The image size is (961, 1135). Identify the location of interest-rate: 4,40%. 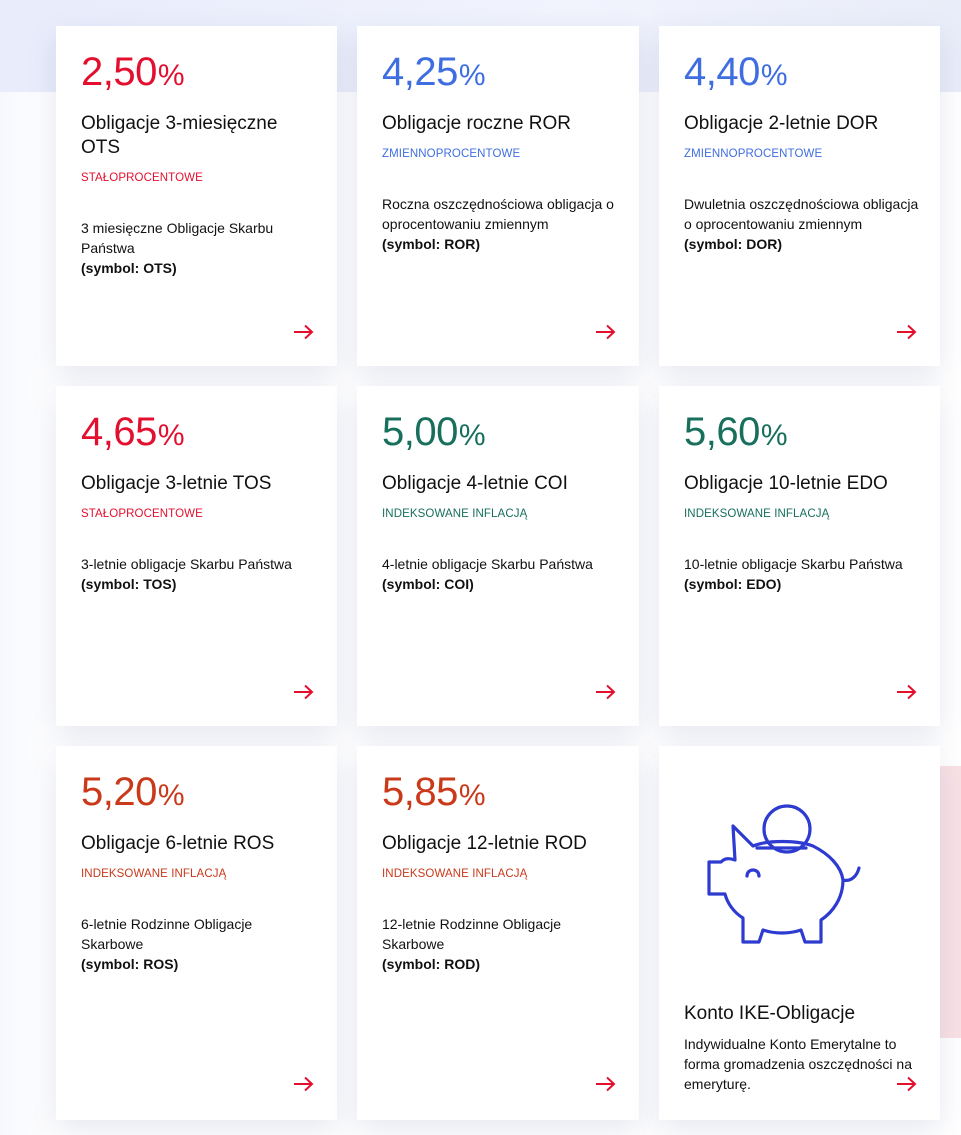
(736, 72).